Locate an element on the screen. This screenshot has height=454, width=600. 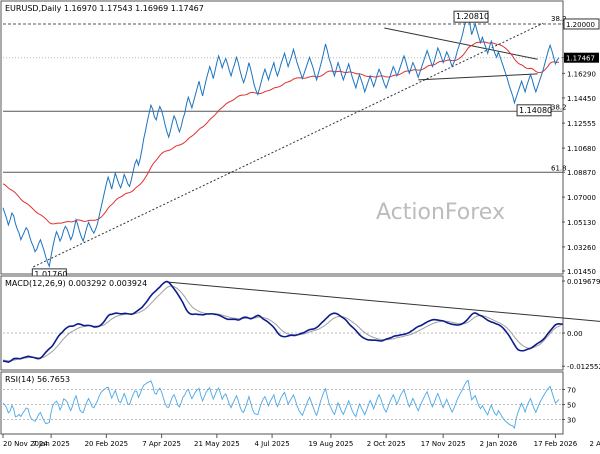
y-tick-label: 1.17467 is located at coordinates (580, 59).